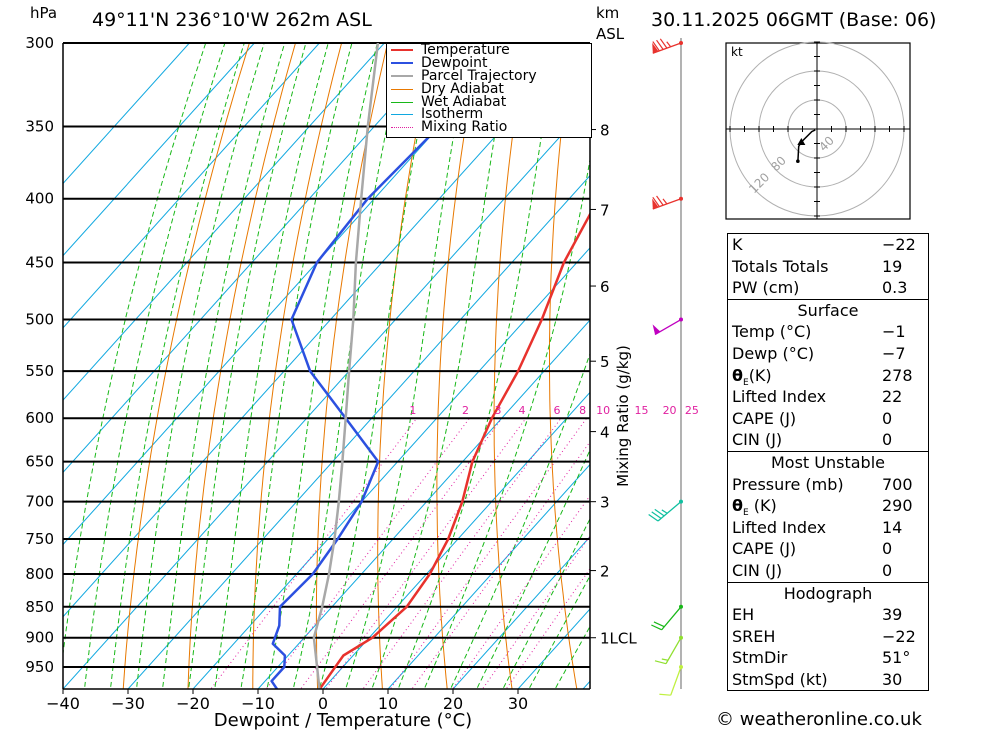  Describe the element at coordinates (812, 570) in the screenshot. I see `mu-cin-row: CIN (J) 0` at that location.